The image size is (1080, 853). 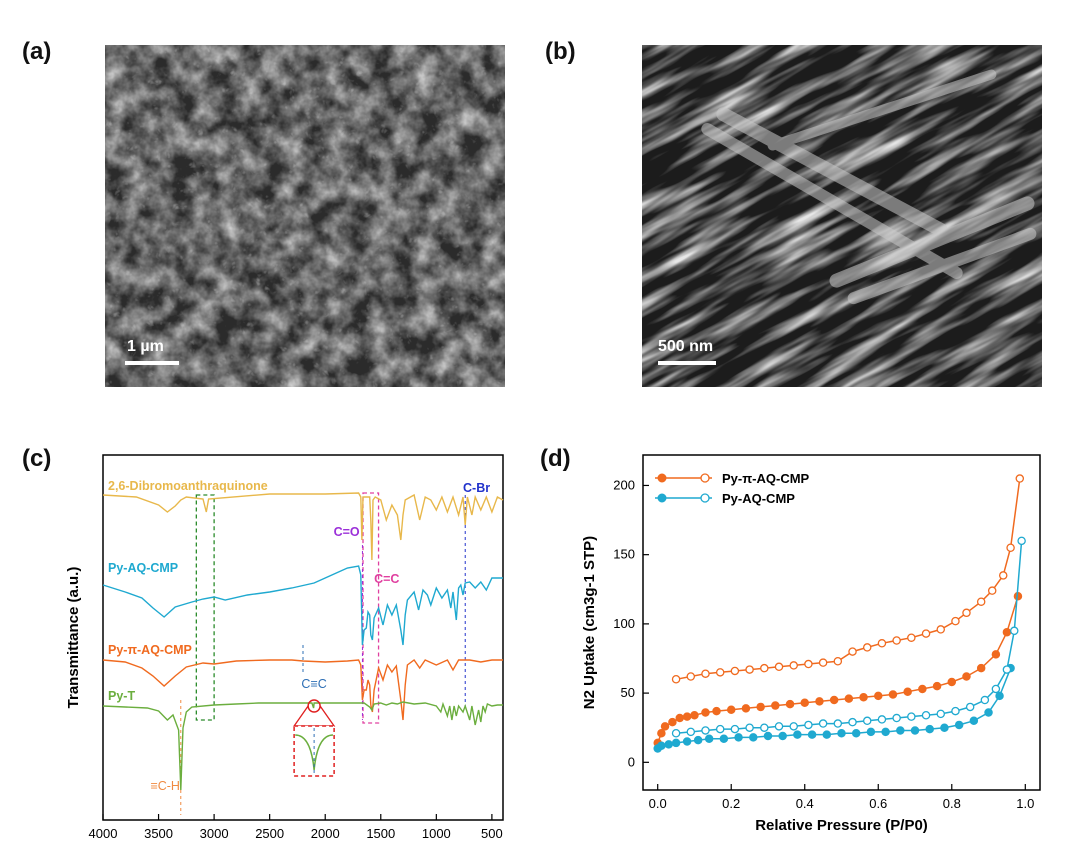 I want to click on x-tick-label: 0.0, so click(x=658, y=803).